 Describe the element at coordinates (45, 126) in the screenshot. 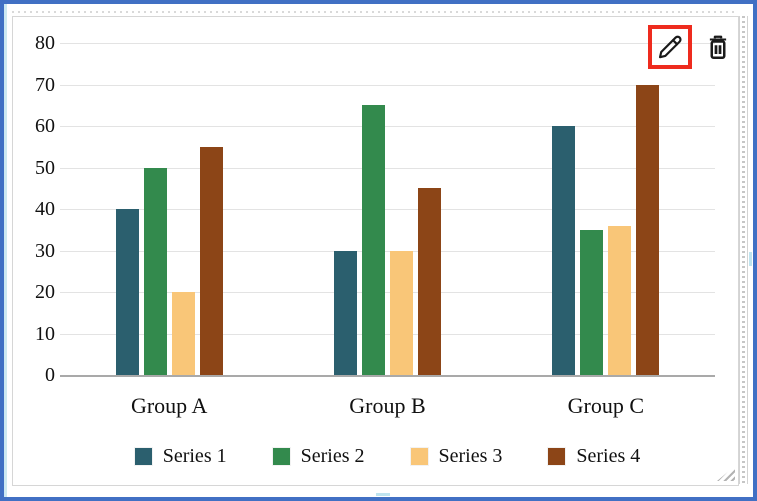

I see `y-tick-label: 60` at that location.